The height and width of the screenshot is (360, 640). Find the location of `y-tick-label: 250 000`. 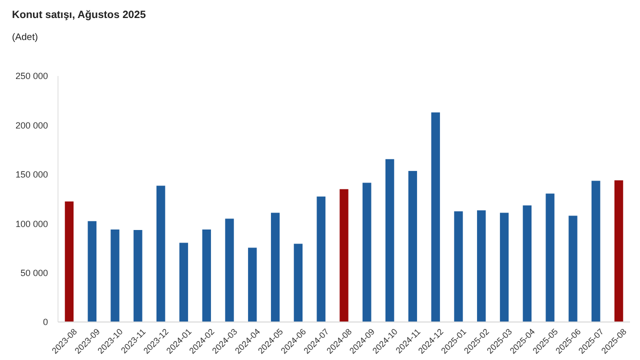

y-tick-label: 250 000 is located at coordinates (31, 76).